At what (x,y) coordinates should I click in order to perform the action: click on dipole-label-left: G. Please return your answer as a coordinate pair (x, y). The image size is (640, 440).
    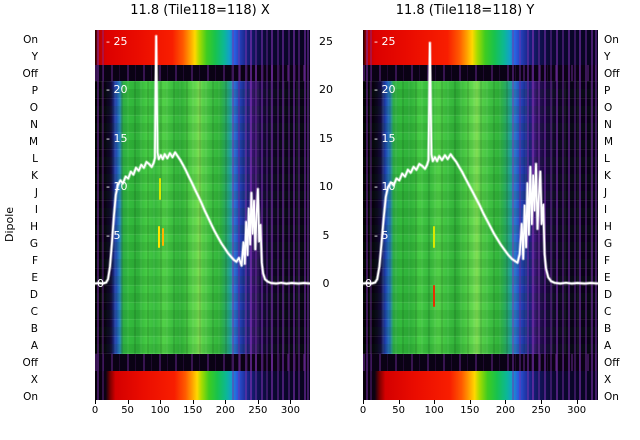
    Looking at the image, I should click on (33, 244).